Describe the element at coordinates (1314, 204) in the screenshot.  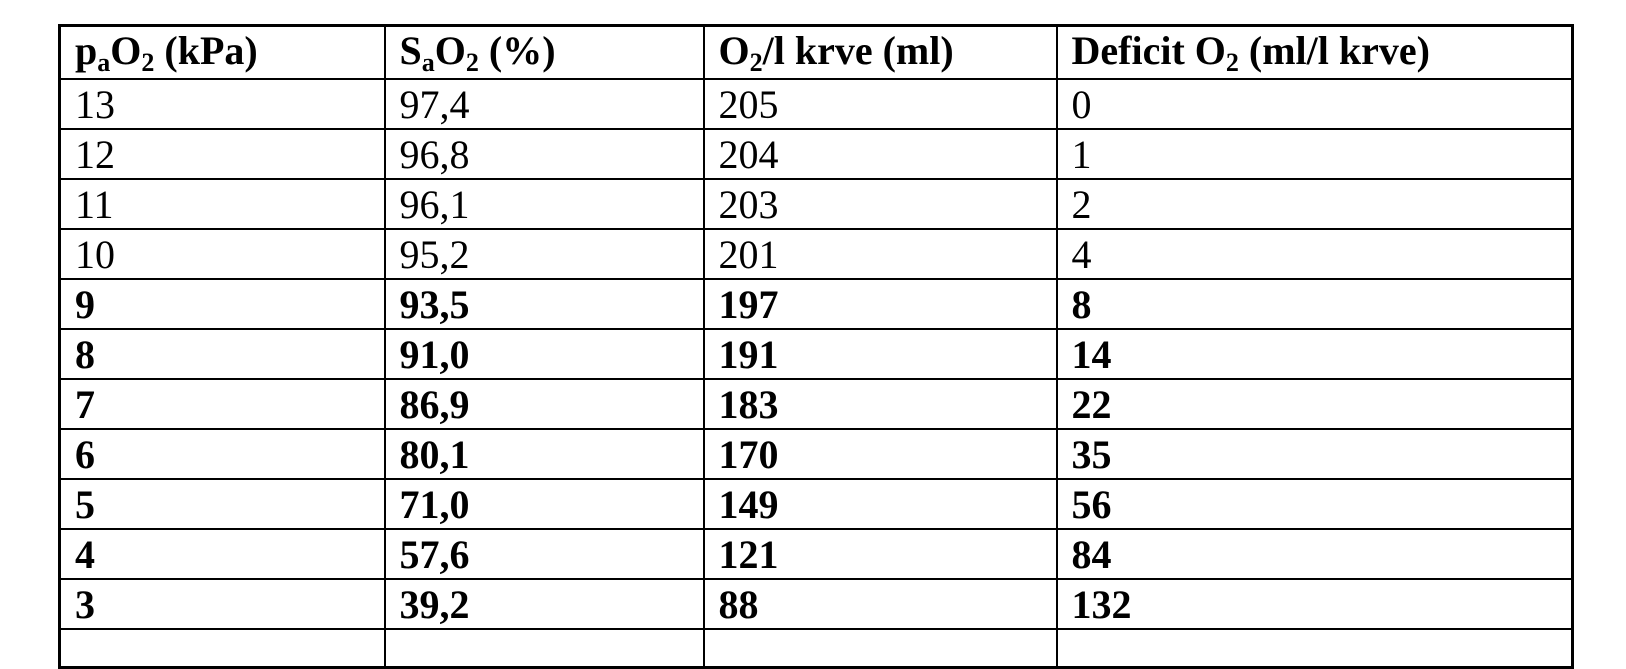
I see `cell-deficit: 2` at that location.